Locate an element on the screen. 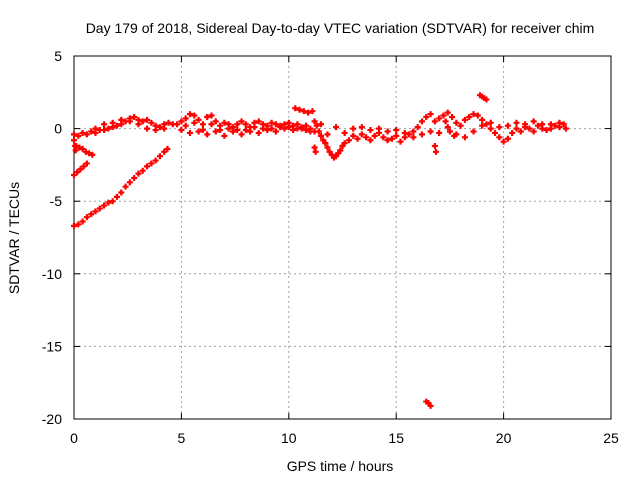  y-tick-label: 5 is located at coordinates (58, 56).